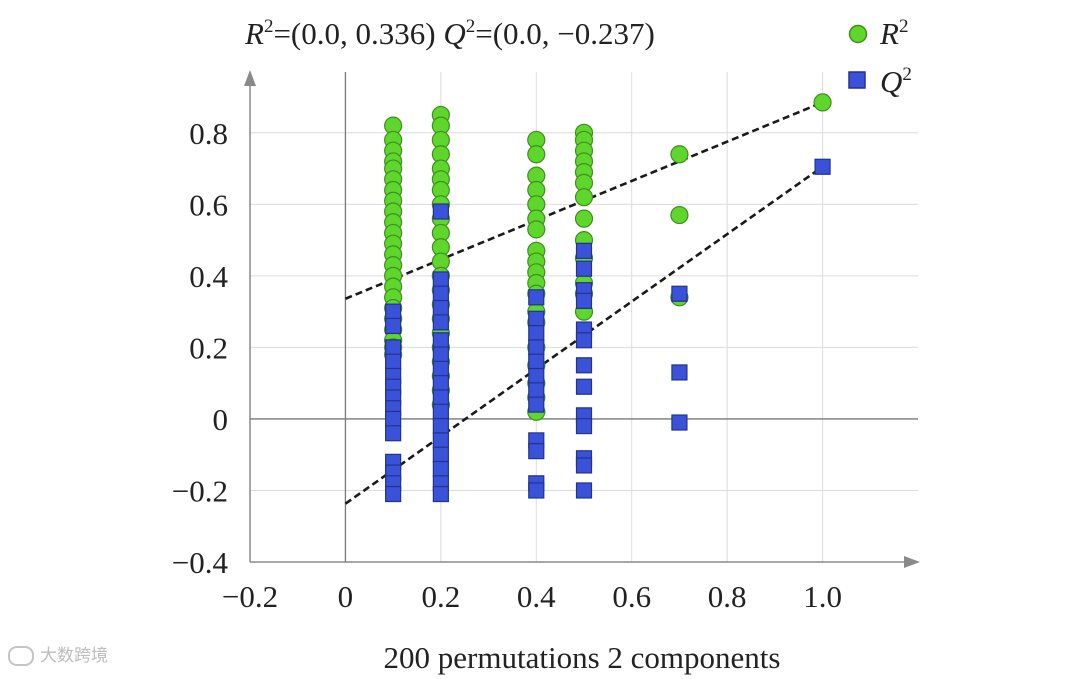 This screenshot has height=679, width=1080. Describe the element at coordinates (21, 656) in the screenshot. I see `watermark-logo-icon` at that location.